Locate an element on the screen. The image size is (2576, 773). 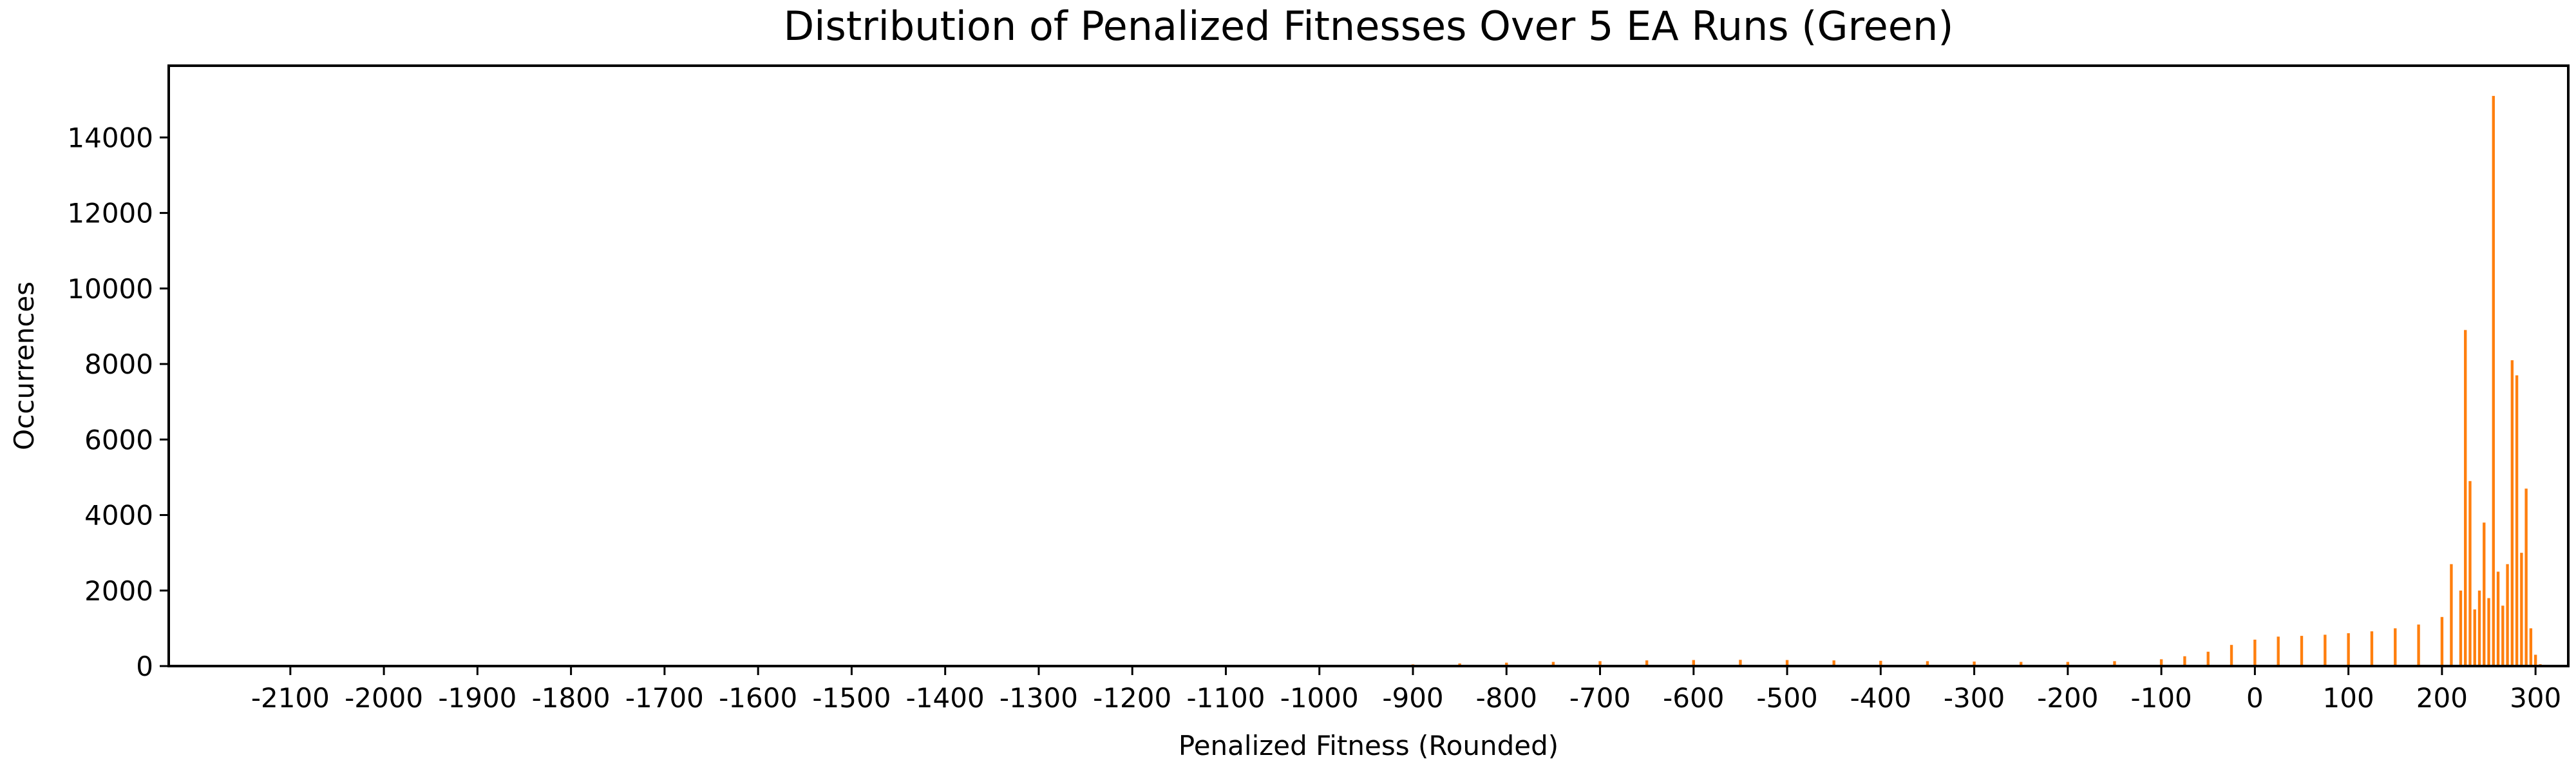
x-tick-label: -1000 is located at coordinates (1319, 698).